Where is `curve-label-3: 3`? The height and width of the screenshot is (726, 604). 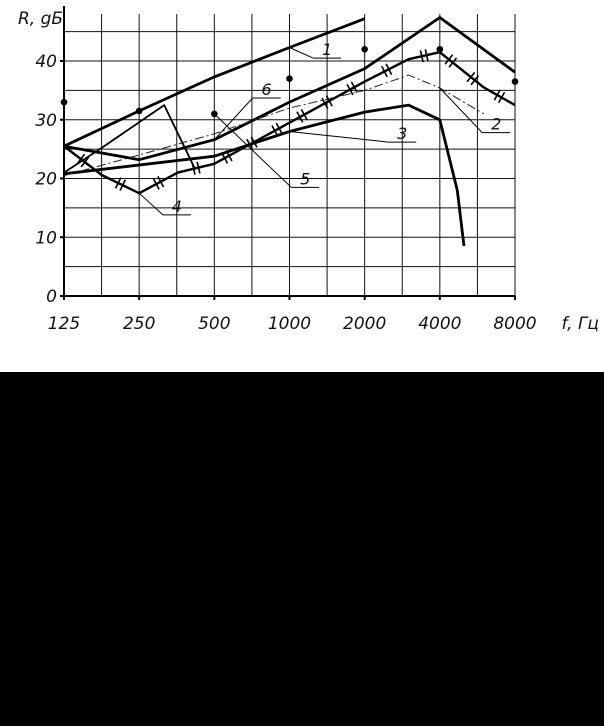 curve-label-3: 3 is located at coordinates (402, 133).